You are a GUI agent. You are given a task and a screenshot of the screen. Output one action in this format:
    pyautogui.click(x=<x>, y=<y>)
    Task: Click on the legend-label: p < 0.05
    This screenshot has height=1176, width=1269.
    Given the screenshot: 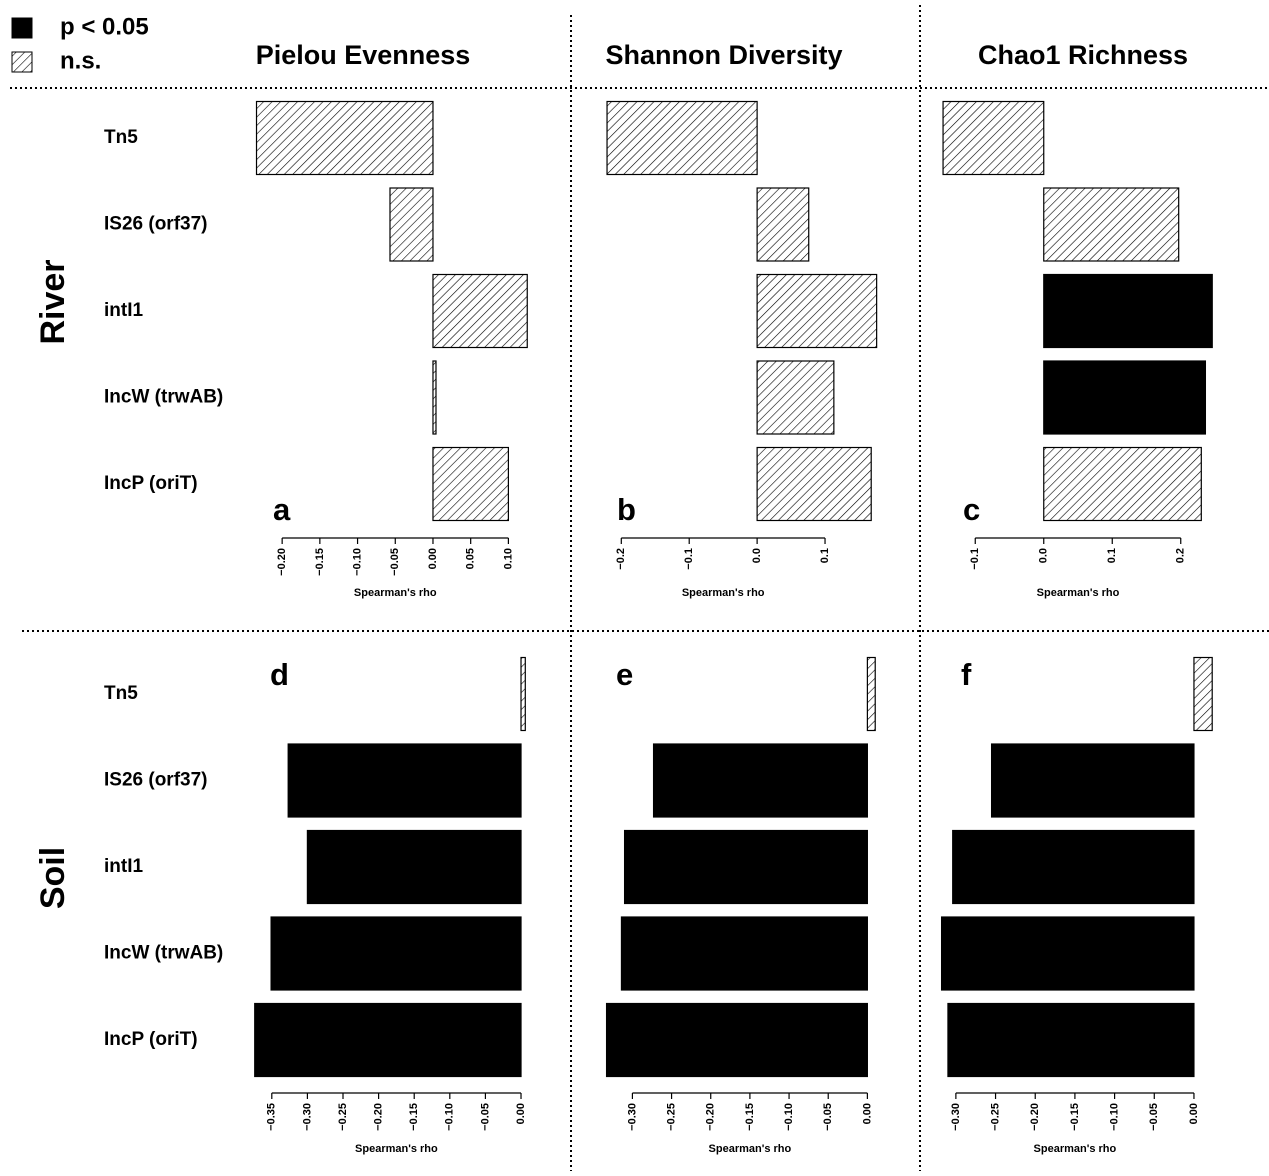 What is the action you would take?
    pyautogui.click(x=104, y=26)
    